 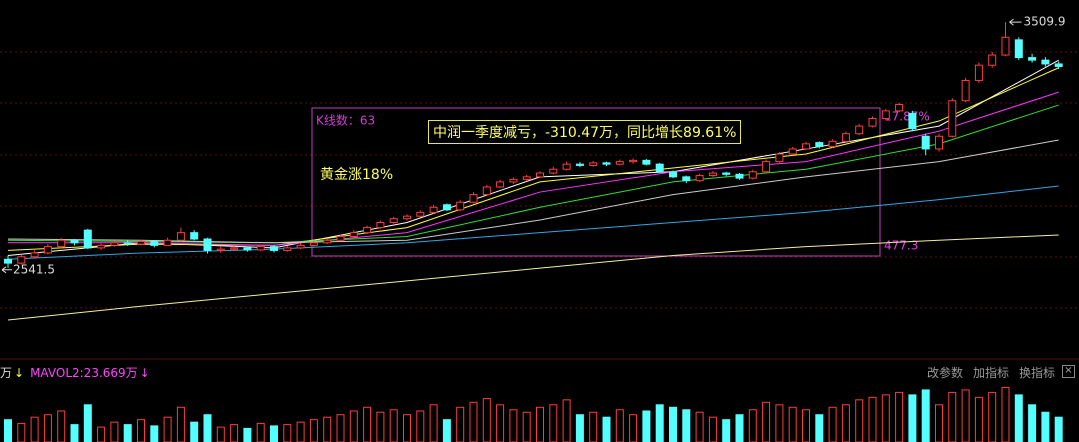 What do you see at coordinates (1068, 371) in the screenshot?
I see `close-button: ×` at bounding box center [1068, 371].